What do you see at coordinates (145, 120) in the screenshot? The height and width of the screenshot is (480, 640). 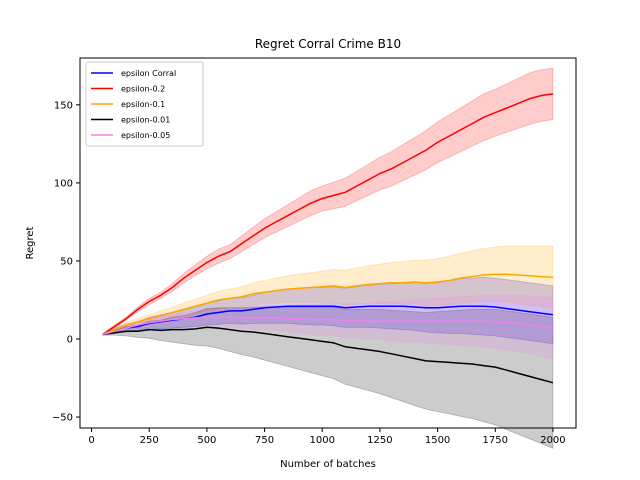 I see `legend-label-epsilon-0-01: epsilon-0.01` at bounding box center [145, 120].